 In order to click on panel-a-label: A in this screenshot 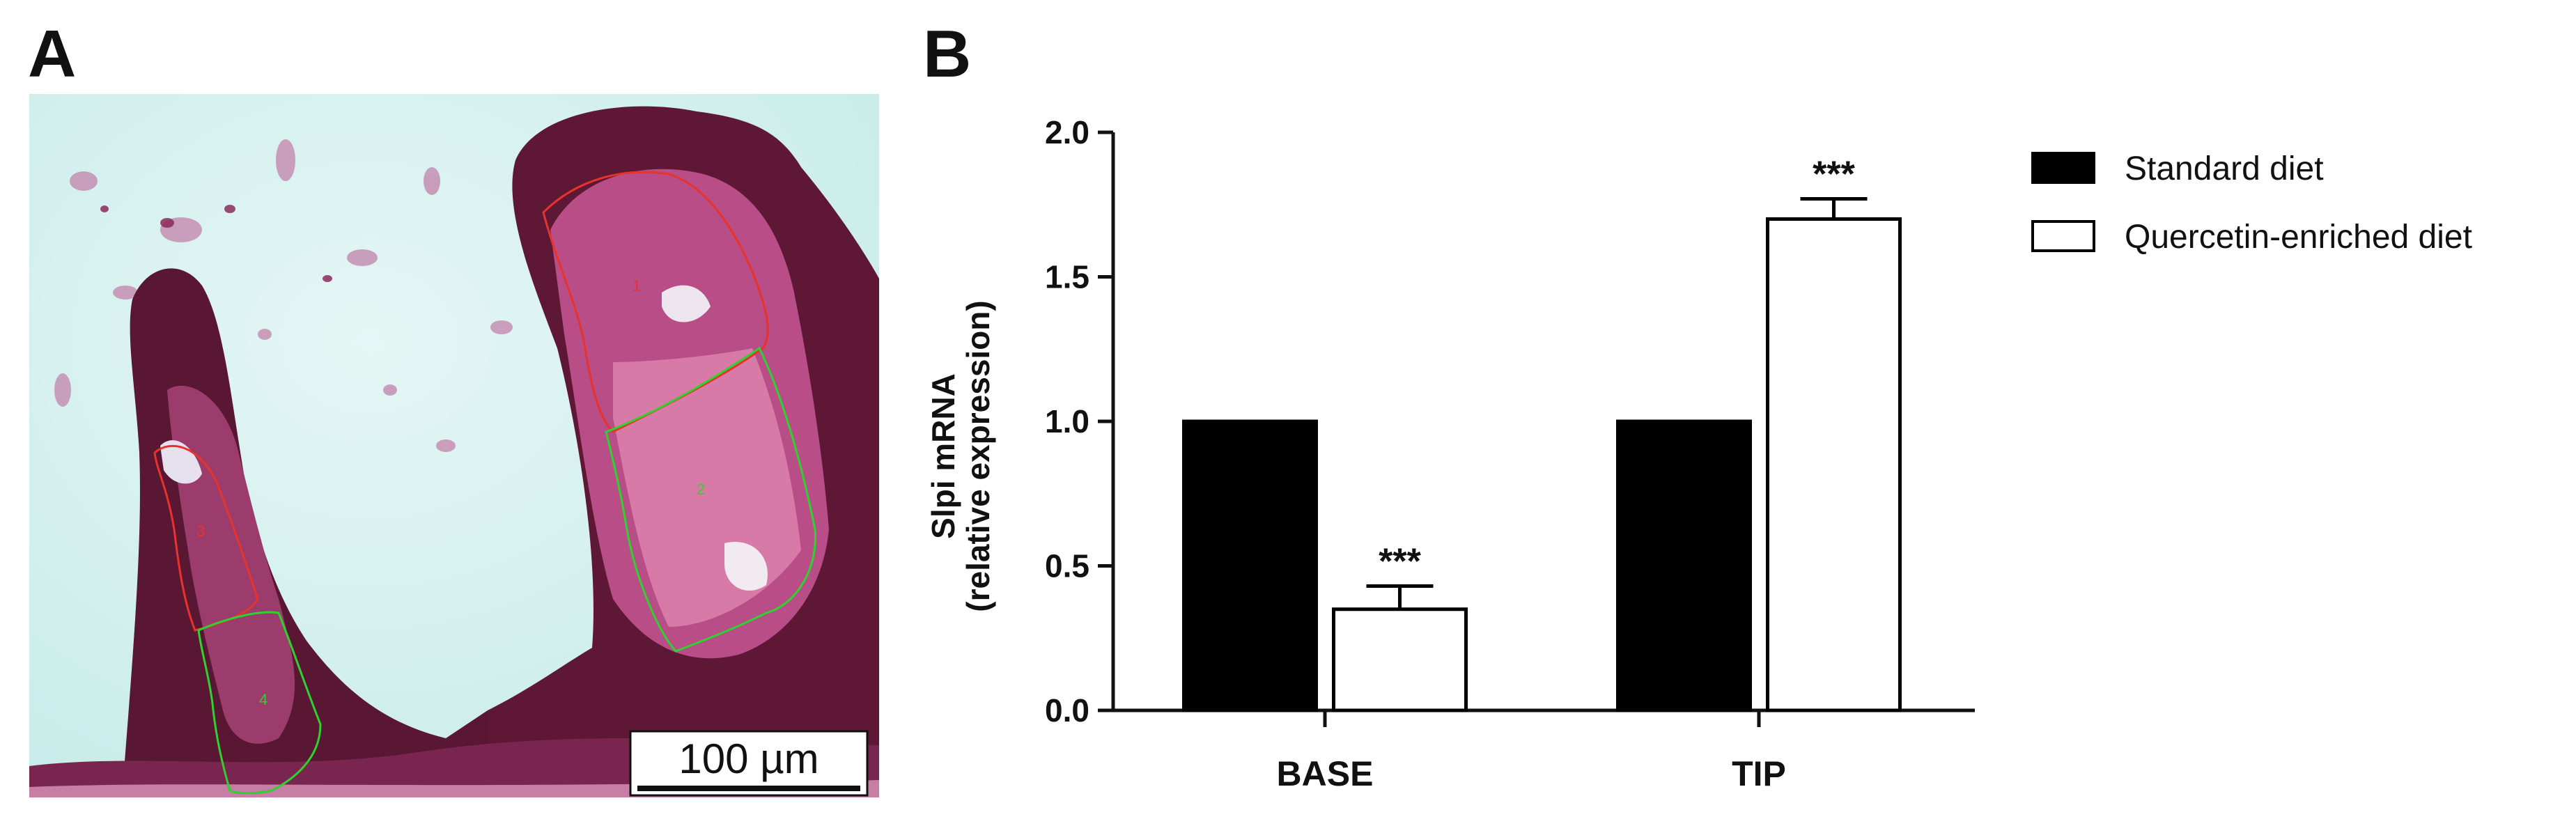, I will do `click(52, 54)`.